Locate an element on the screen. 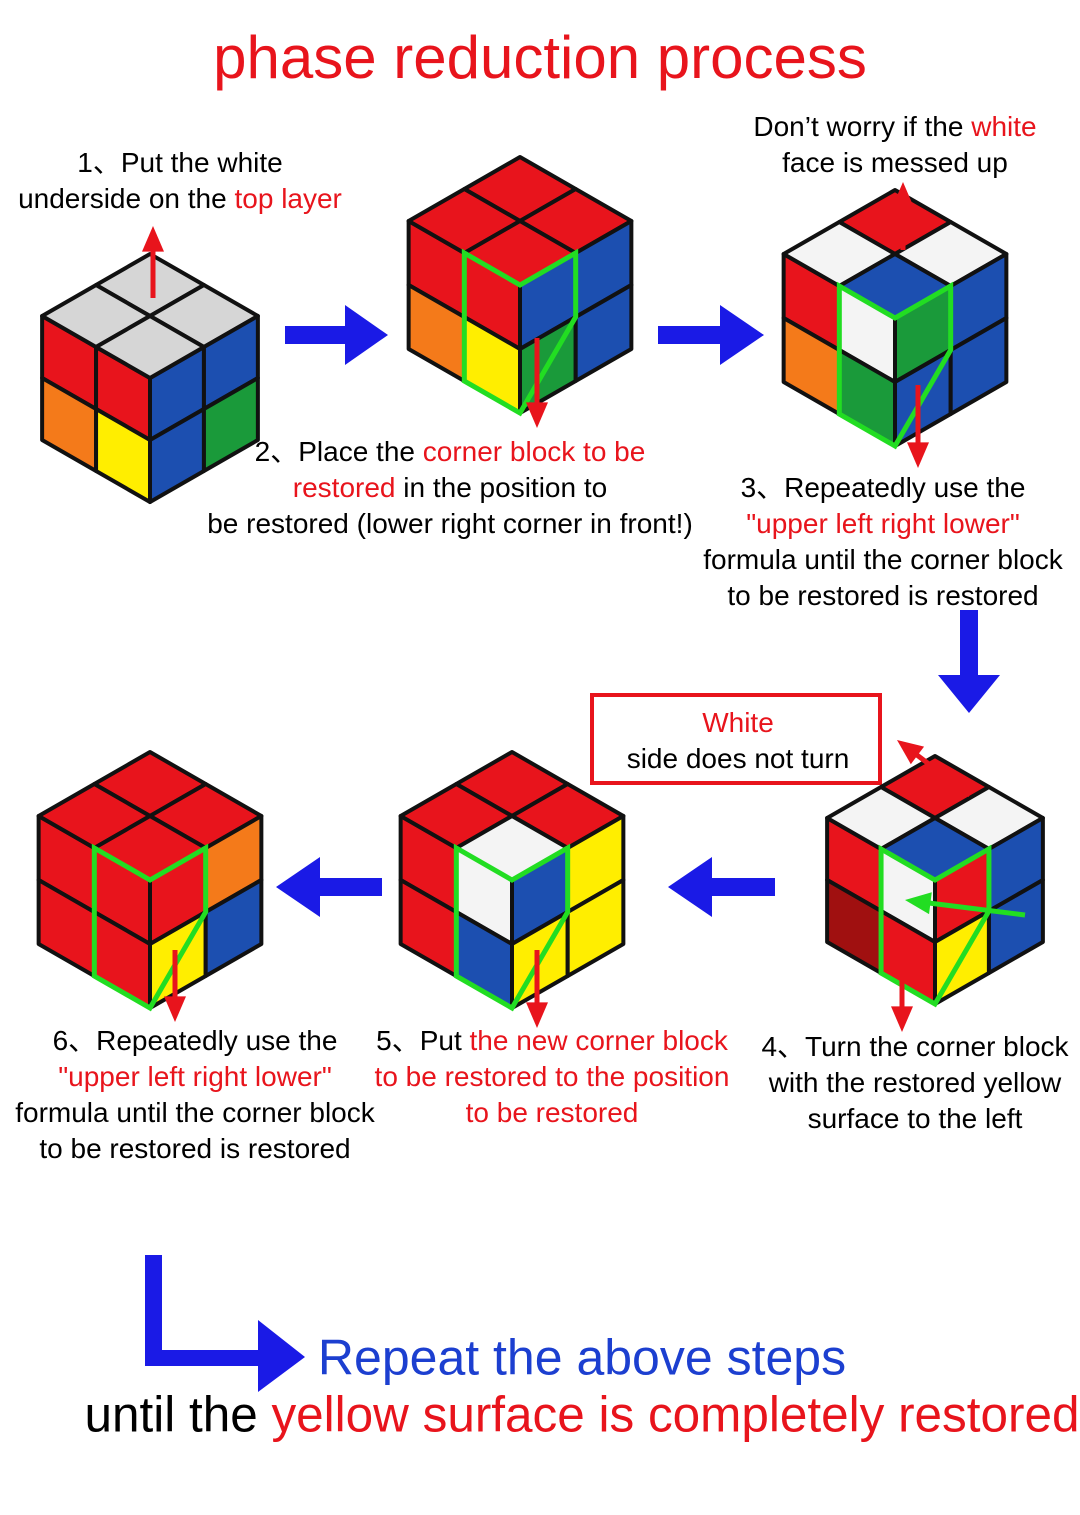  note-line: 2、Place the corner block to be is located at coordinates (450, 451).